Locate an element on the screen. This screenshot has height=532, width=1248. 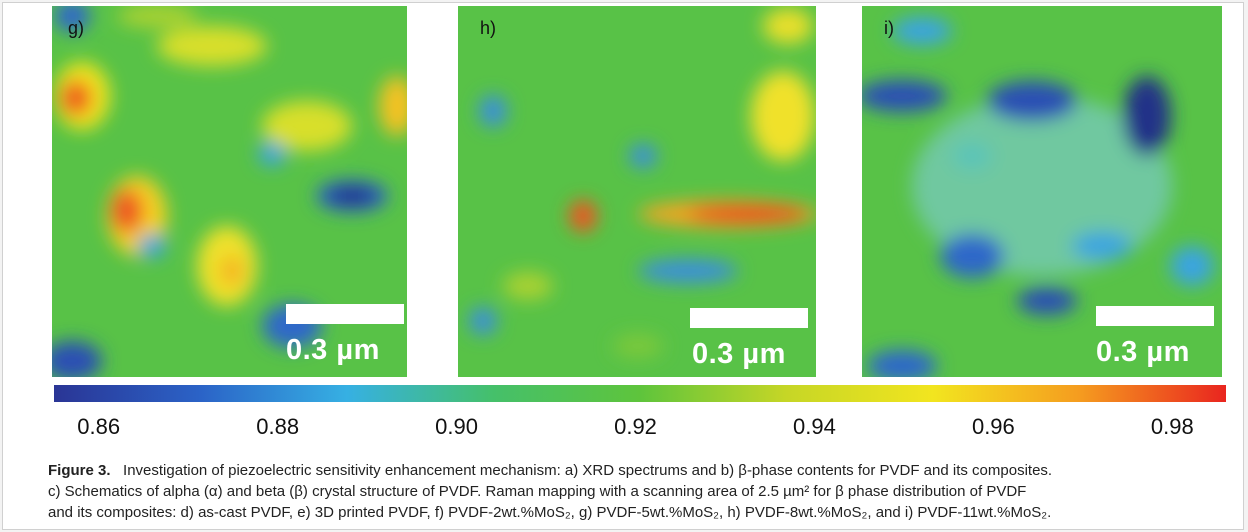
colorbar is located at coordinates (640, 393).